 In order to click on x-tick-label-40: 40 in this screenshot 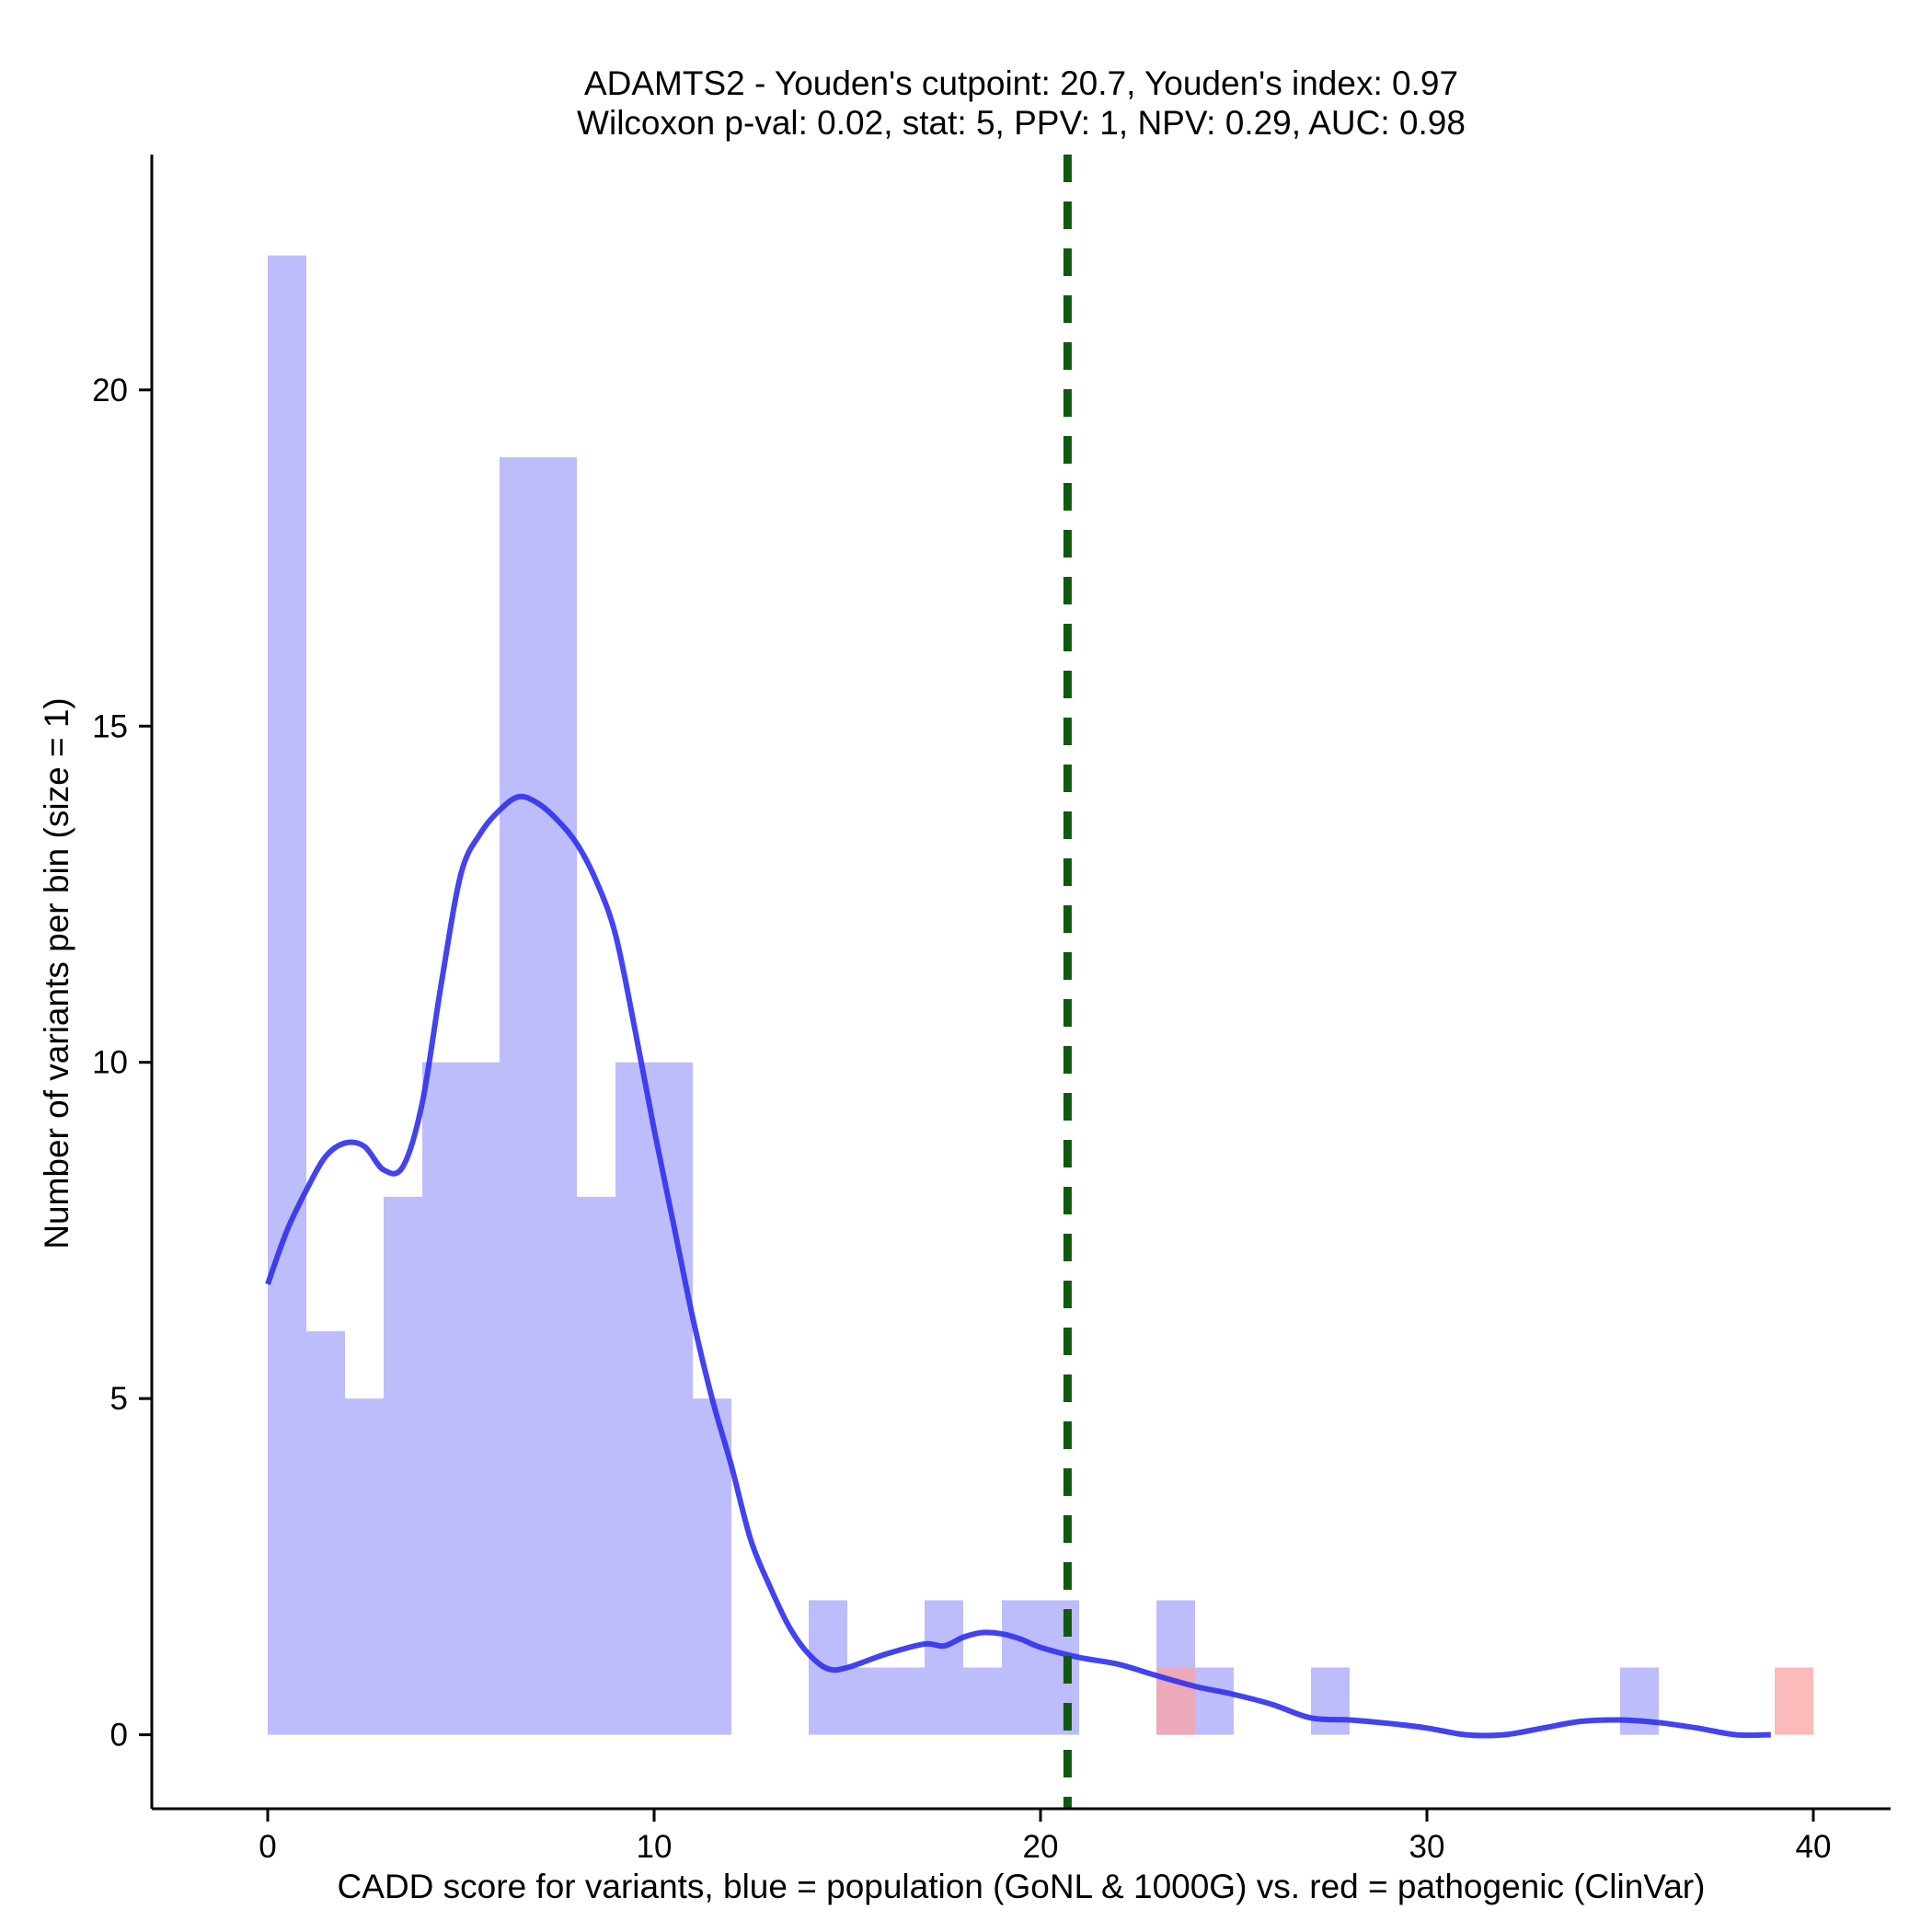, I will do `click(1814, 1847)`.